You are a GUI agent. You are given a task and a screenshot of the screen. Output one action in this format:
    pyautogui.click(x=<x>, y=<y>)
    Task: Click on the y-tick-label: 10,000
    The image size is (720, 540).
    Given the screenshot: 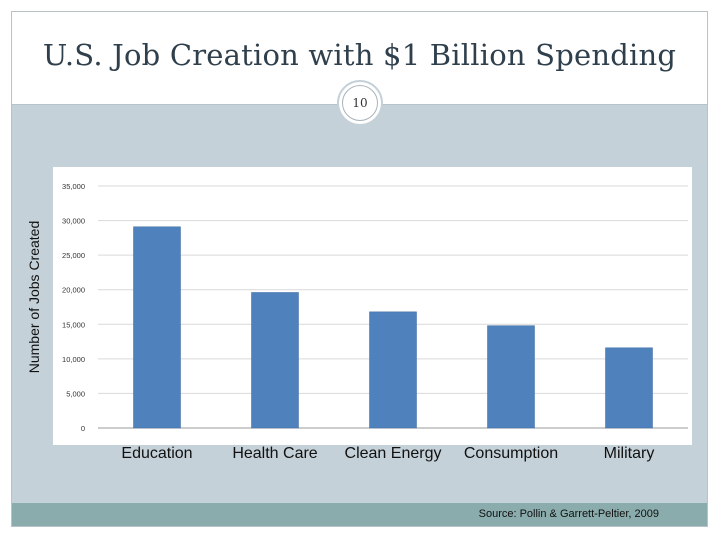 What is the action you would take?
    pyautogui.click(x=73, y=359)
    